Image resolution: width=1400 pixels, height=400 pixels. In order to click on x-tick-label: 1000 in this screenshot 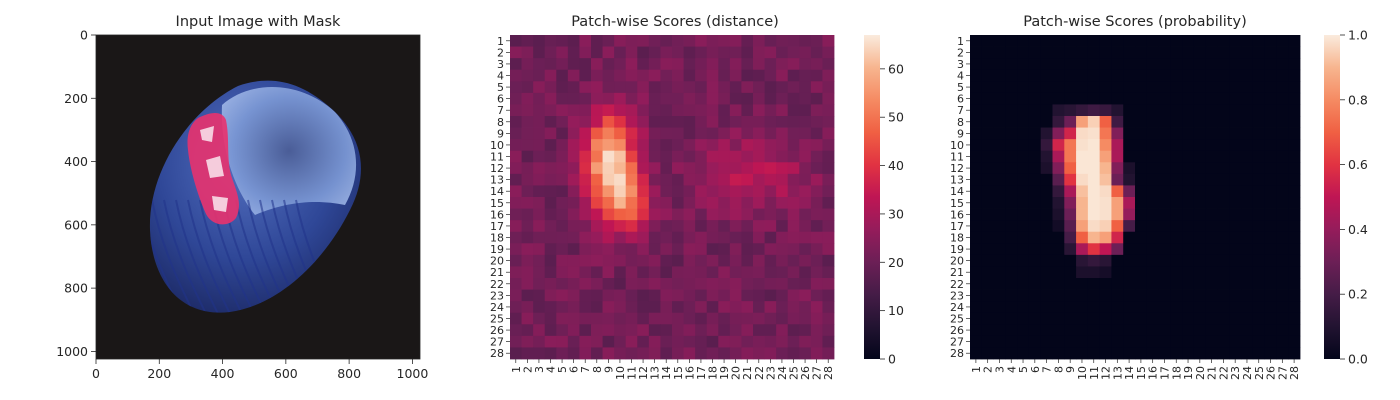, I will do `click(413, 373)`.